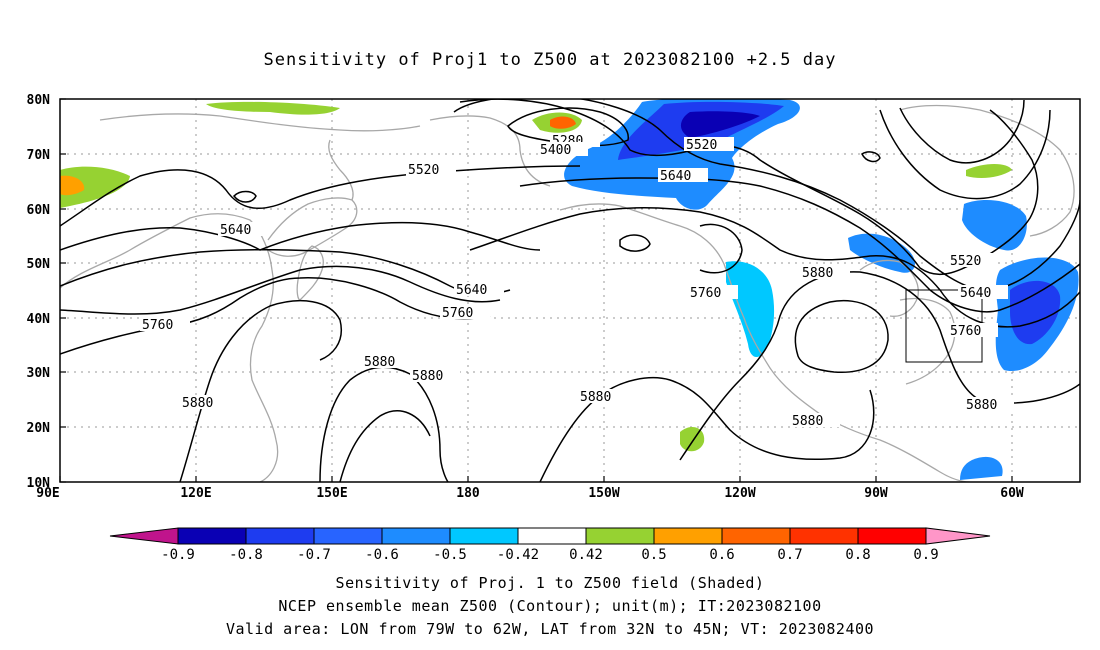  I want to click on colorbar-label: 0.5, so click(653, 555).